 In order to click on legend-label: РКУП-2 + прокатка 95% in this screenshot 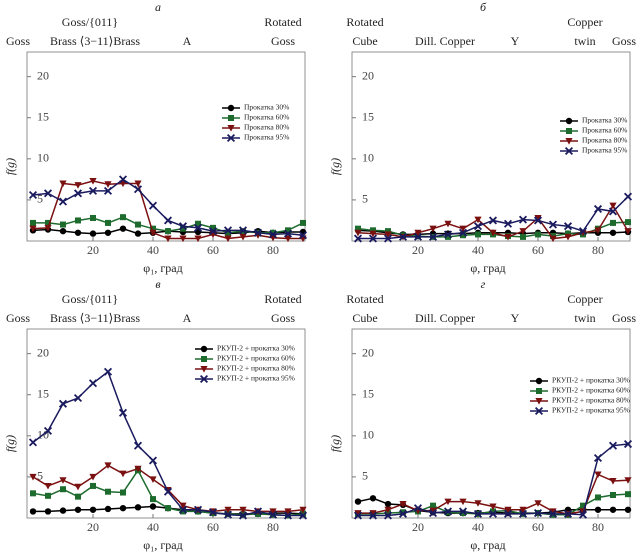, I will do `click(256, 378)`.